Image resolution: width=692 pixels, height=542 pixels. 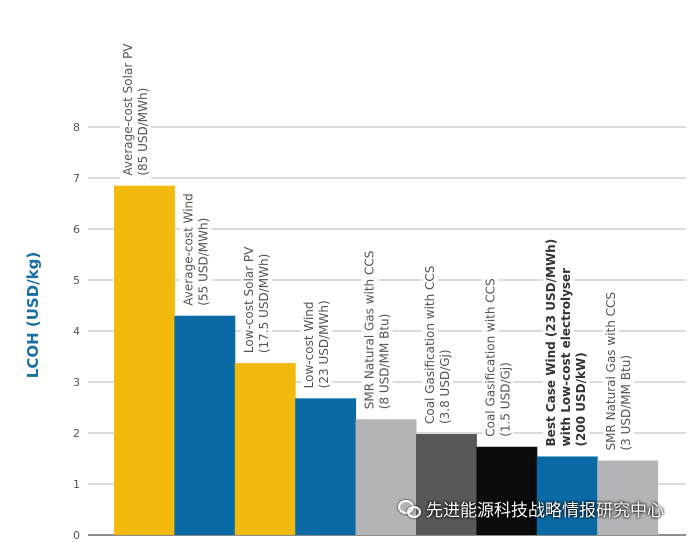 I want to click on bar-label-line: (17.5 USD/MWh), so click(x=264, y=303).